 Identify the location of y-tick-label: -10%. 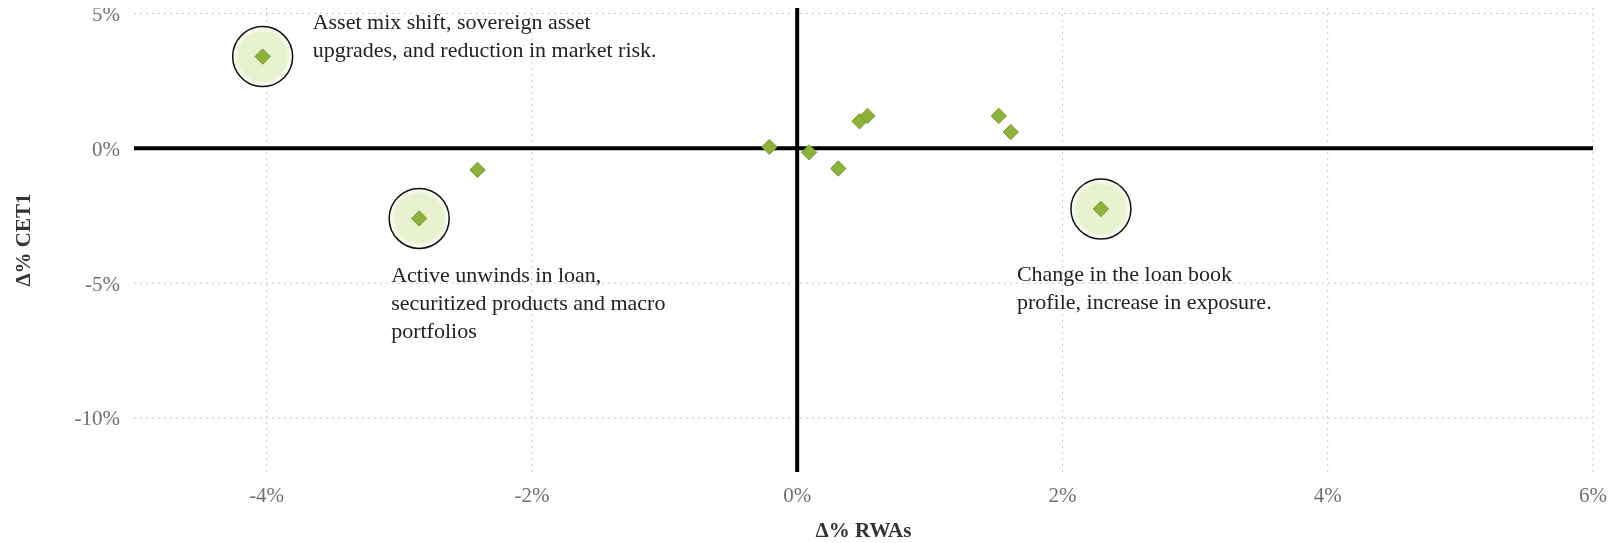
(97, 418).